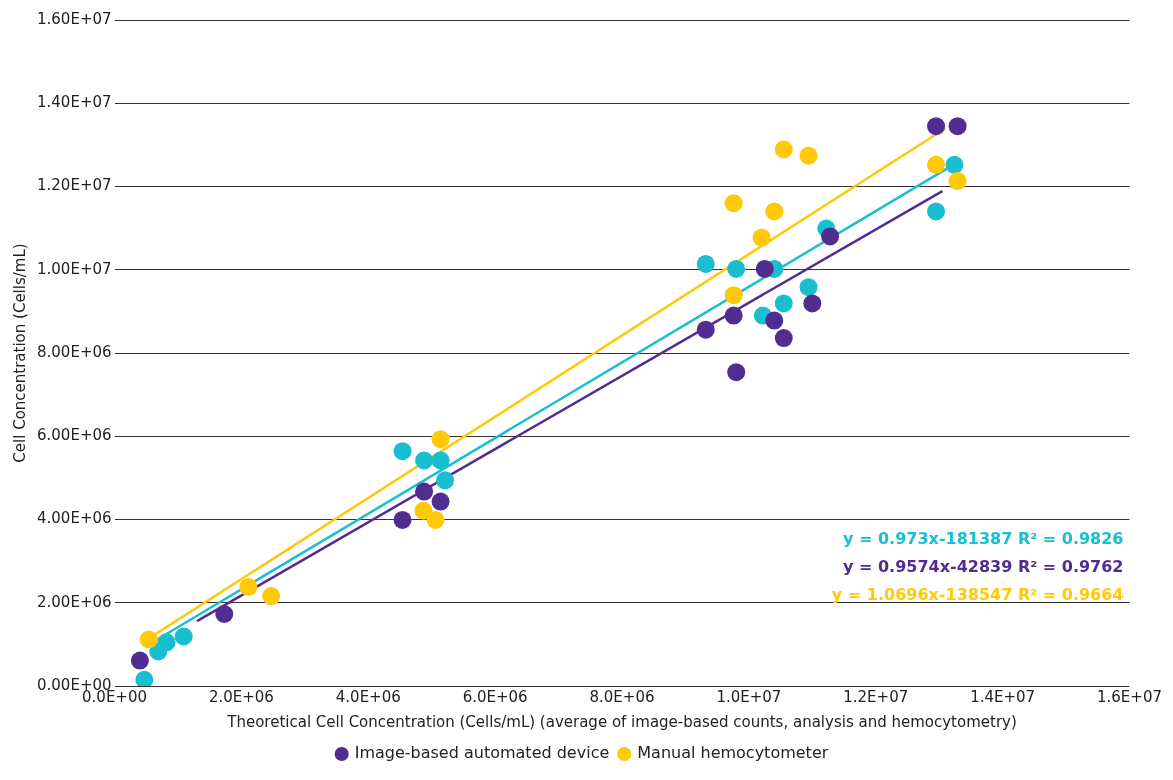 This screenshot has width=1173, height=780. Describe the element at coordinates (622, 696) in the screenshot. I see `x-tick-label: 8.0E+06` at that location.